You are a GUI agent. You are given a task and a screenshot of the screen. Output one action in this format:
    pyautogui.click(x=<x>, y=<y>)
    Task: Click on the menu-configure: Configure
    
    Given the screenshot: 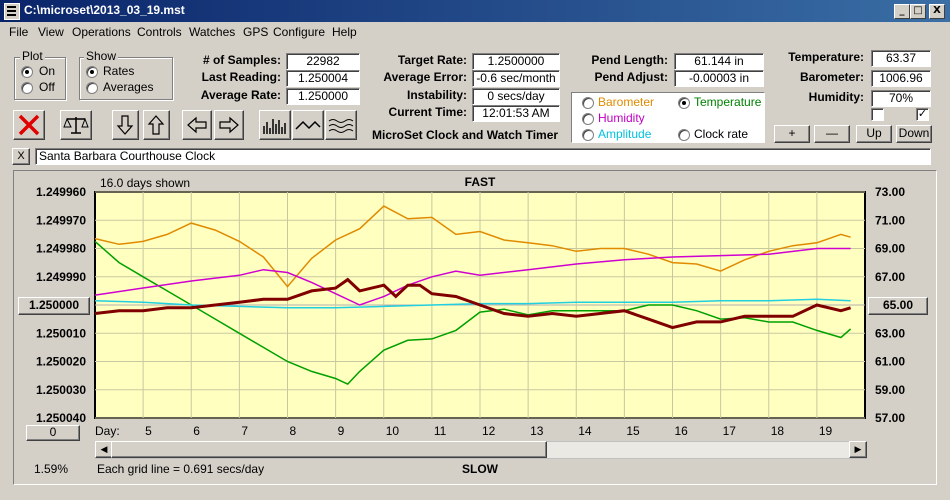 What is the action you would take?
    pyautogui.click(x=299, y=32)
    